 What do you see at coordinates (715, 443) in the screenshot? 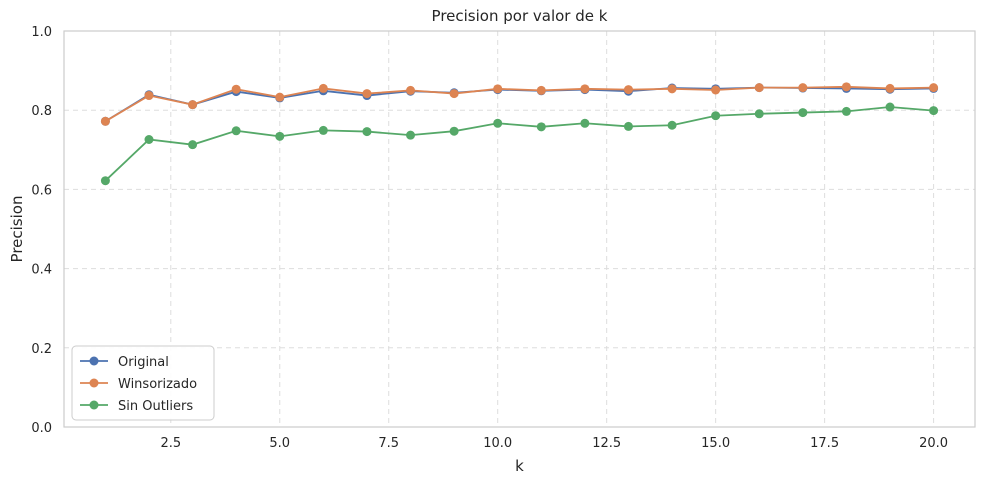
I see `x-tick-label: 15.0` at bounding box center [715, 443].